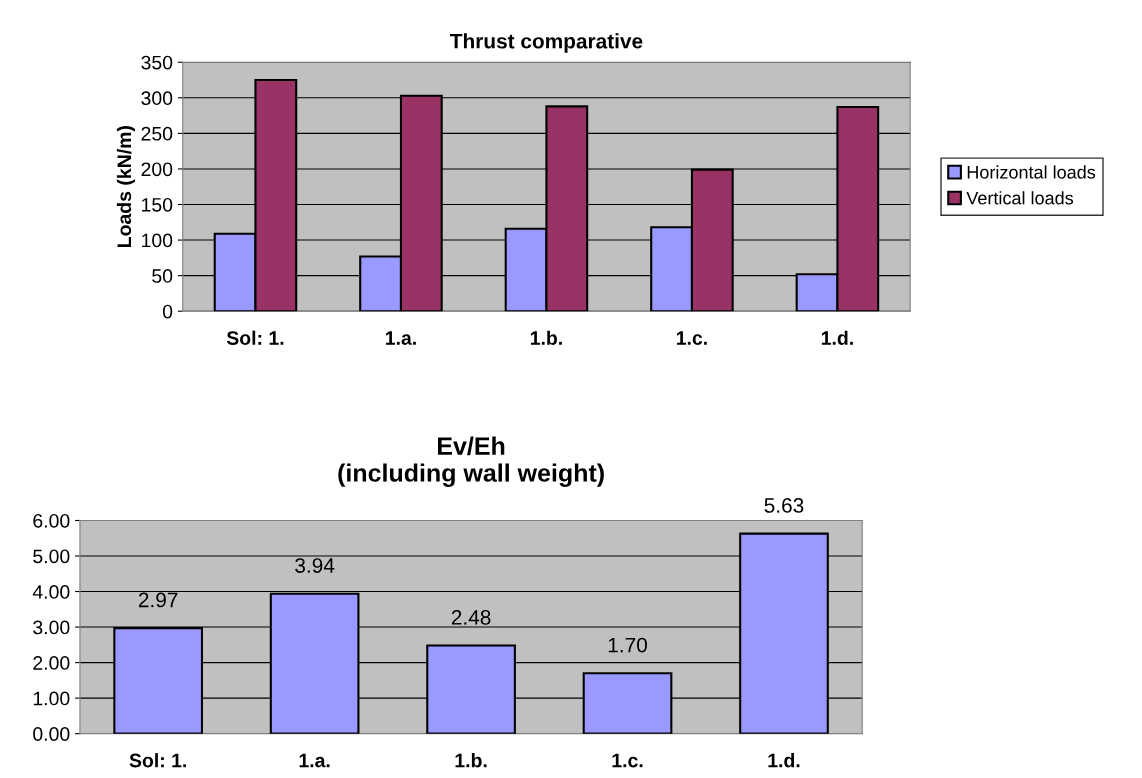  Describe the element at coordinates (51, 627) in the screenshot. I see `y-tick-label: 3.00` at that location.